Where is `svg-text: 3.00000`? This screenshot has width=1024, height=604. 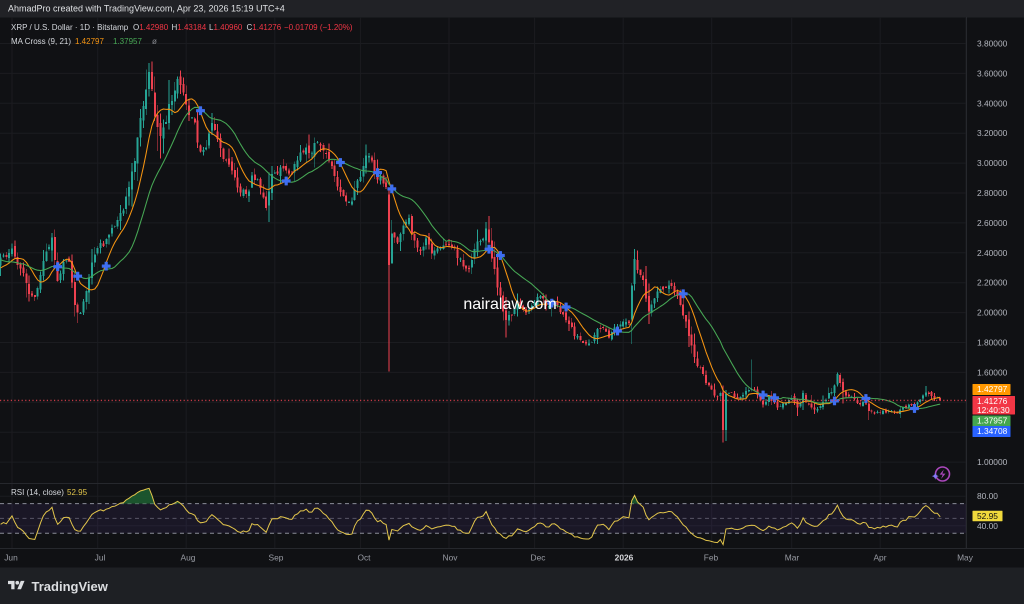 svg-text: 3.00000 is located at coordinates (992, 163).